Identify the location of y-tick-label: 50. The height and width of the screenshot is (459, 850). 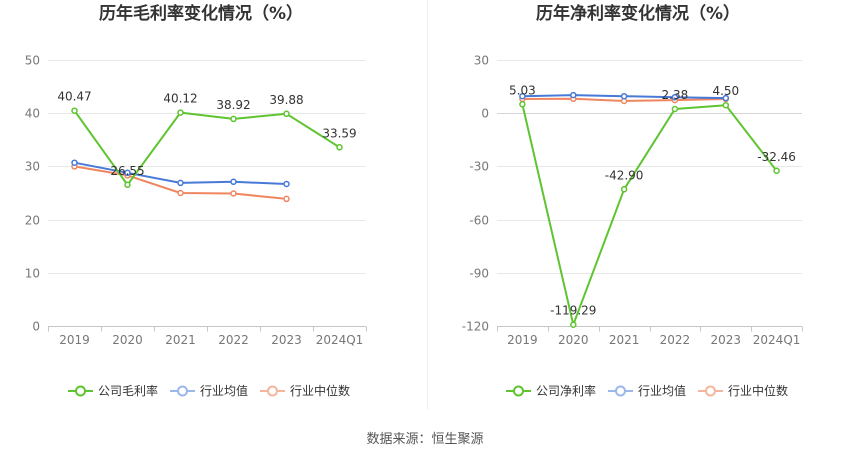
(32, 61).